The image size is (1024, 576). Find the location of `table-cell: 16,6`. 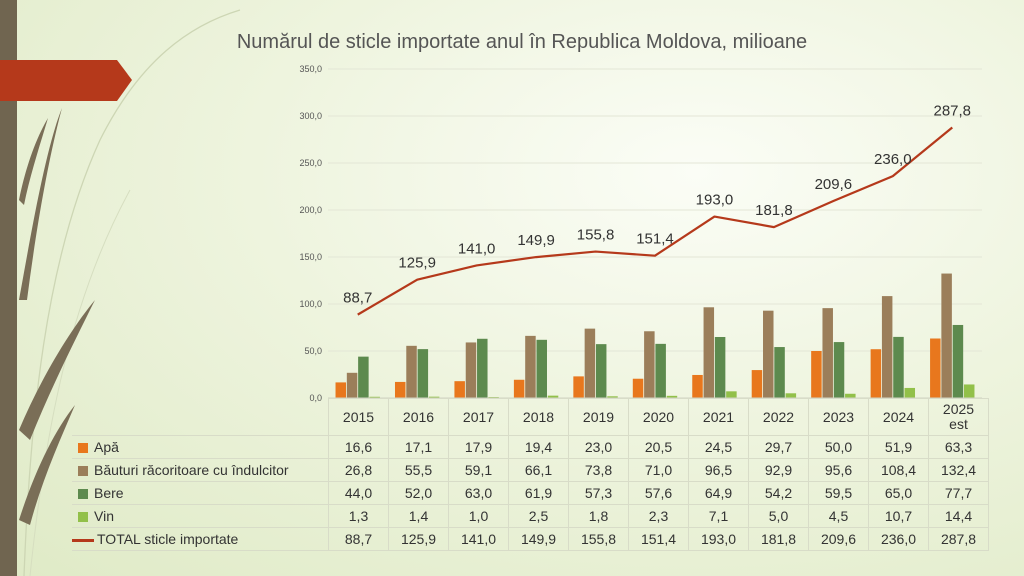

table-cell: 16,6 is located at coordinates (358, 447).